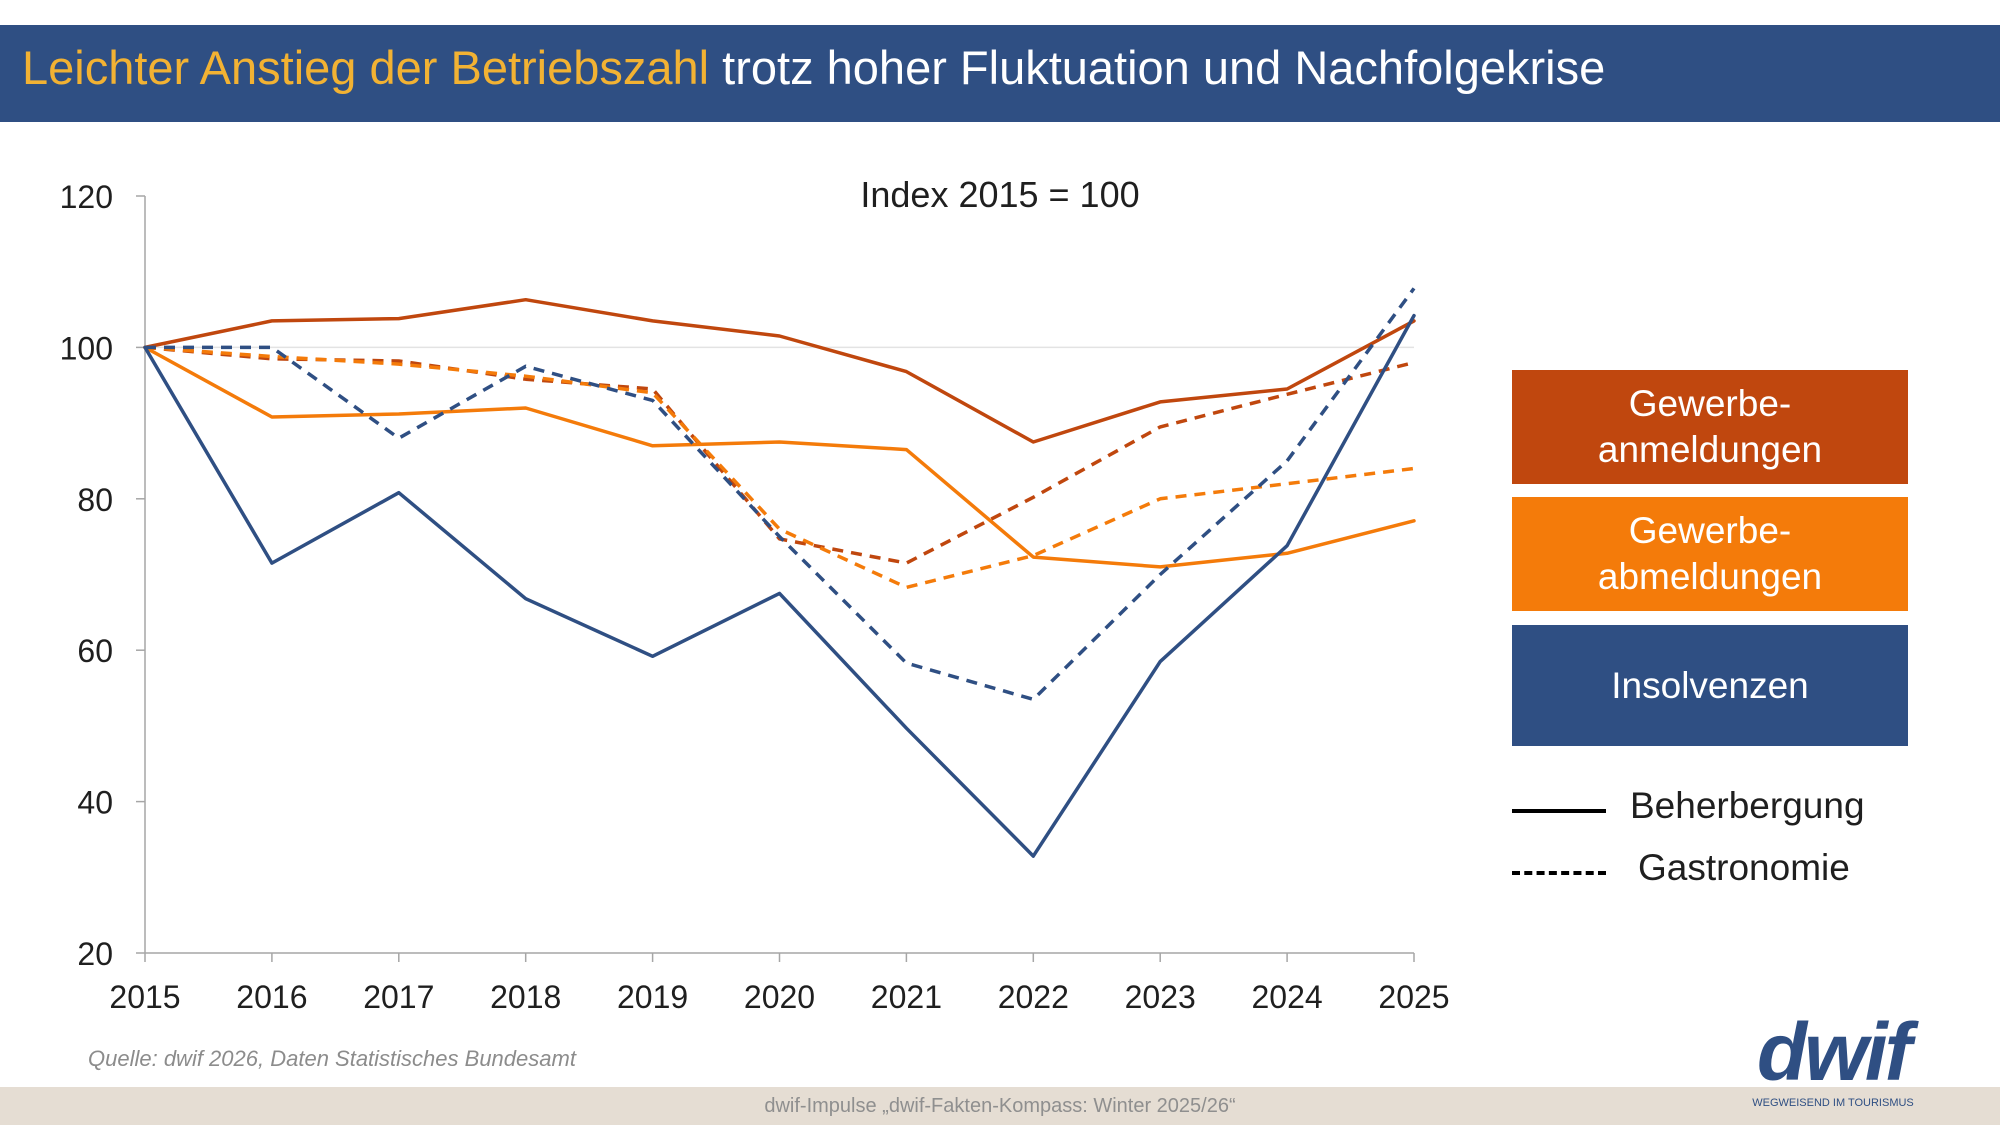  I want to click on y-tick-label: 80, so click(95, 500).